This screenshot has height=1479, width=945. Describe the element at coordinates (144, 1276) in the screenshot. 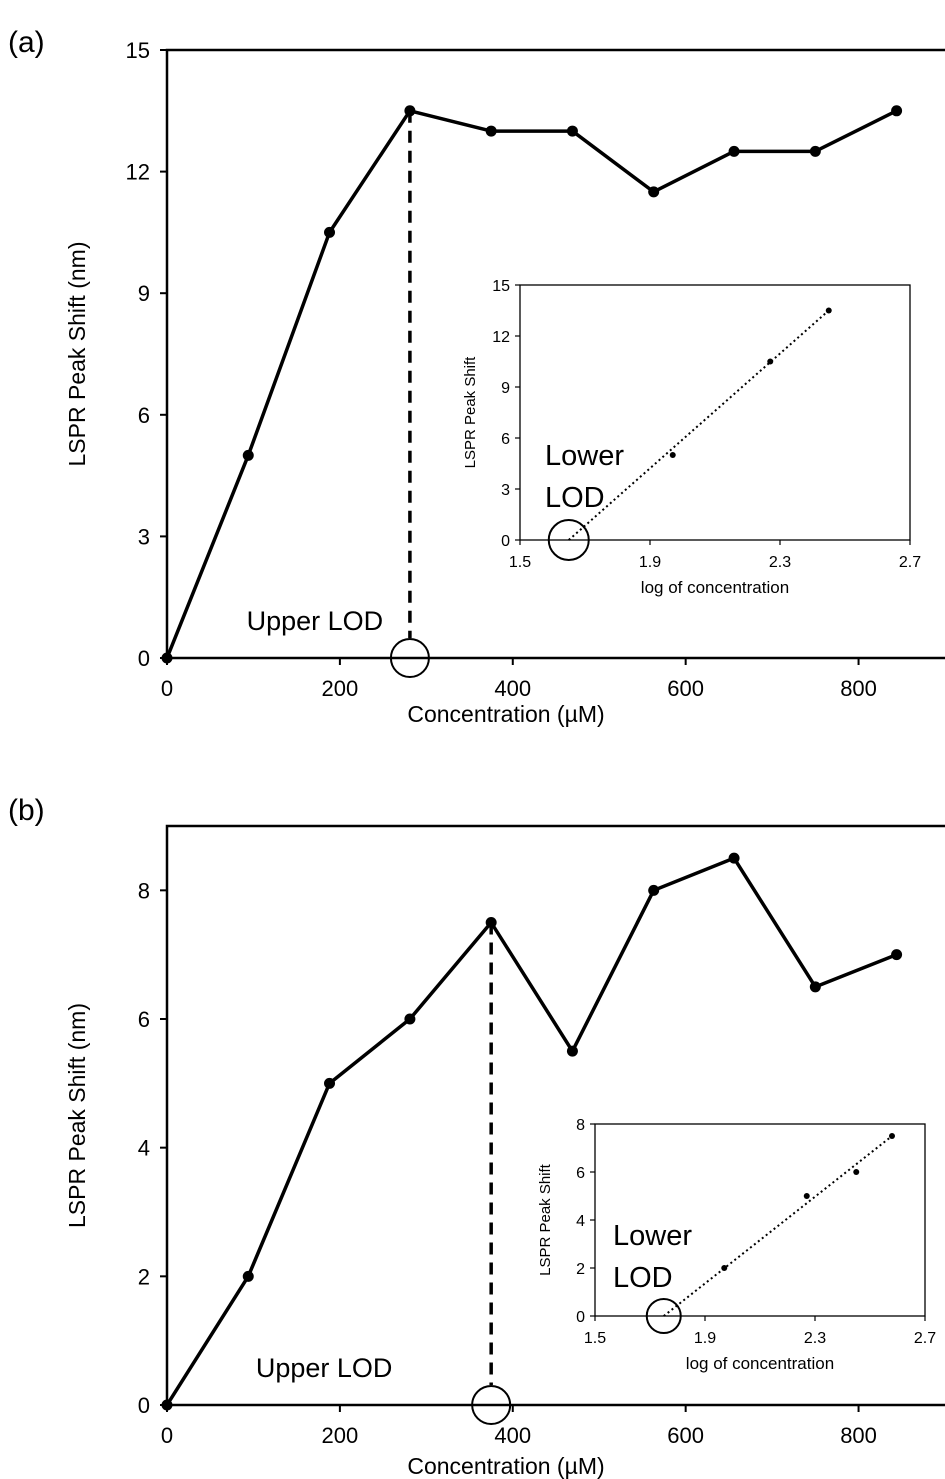

I see `y-tick-label: 2` at that location.